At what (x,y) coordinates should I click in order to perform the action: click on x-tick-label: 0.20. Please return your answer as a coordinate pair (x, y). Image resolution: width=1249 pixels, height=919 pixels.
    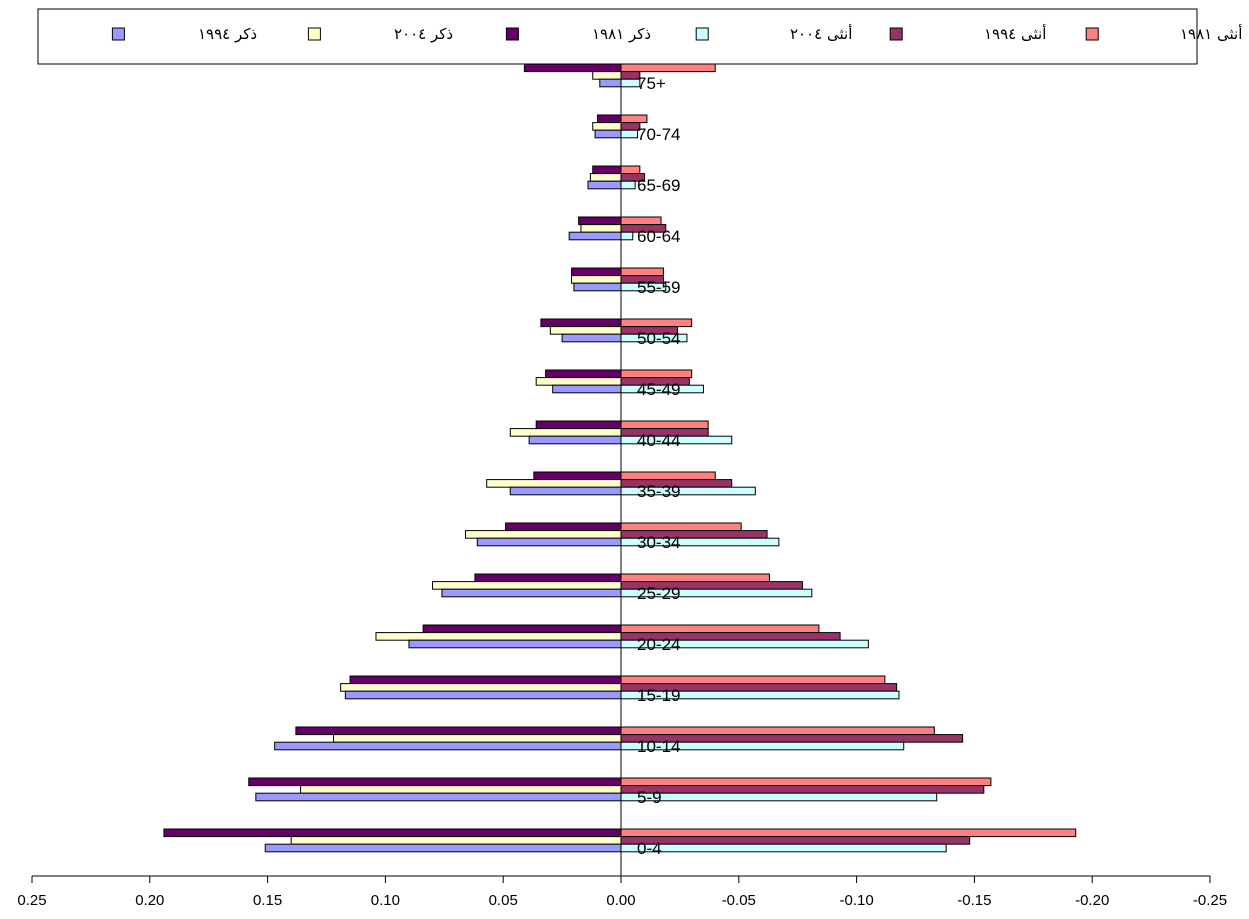
    Looking at the image, I should click on (149, 900).